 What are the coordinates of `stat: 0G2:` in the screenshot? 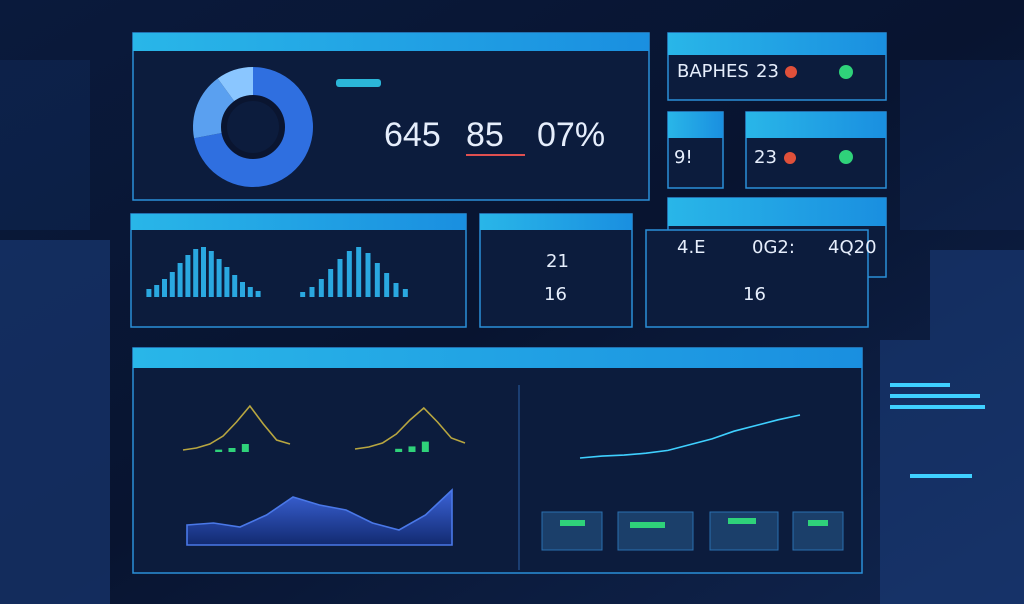 It's located at (773, 247).